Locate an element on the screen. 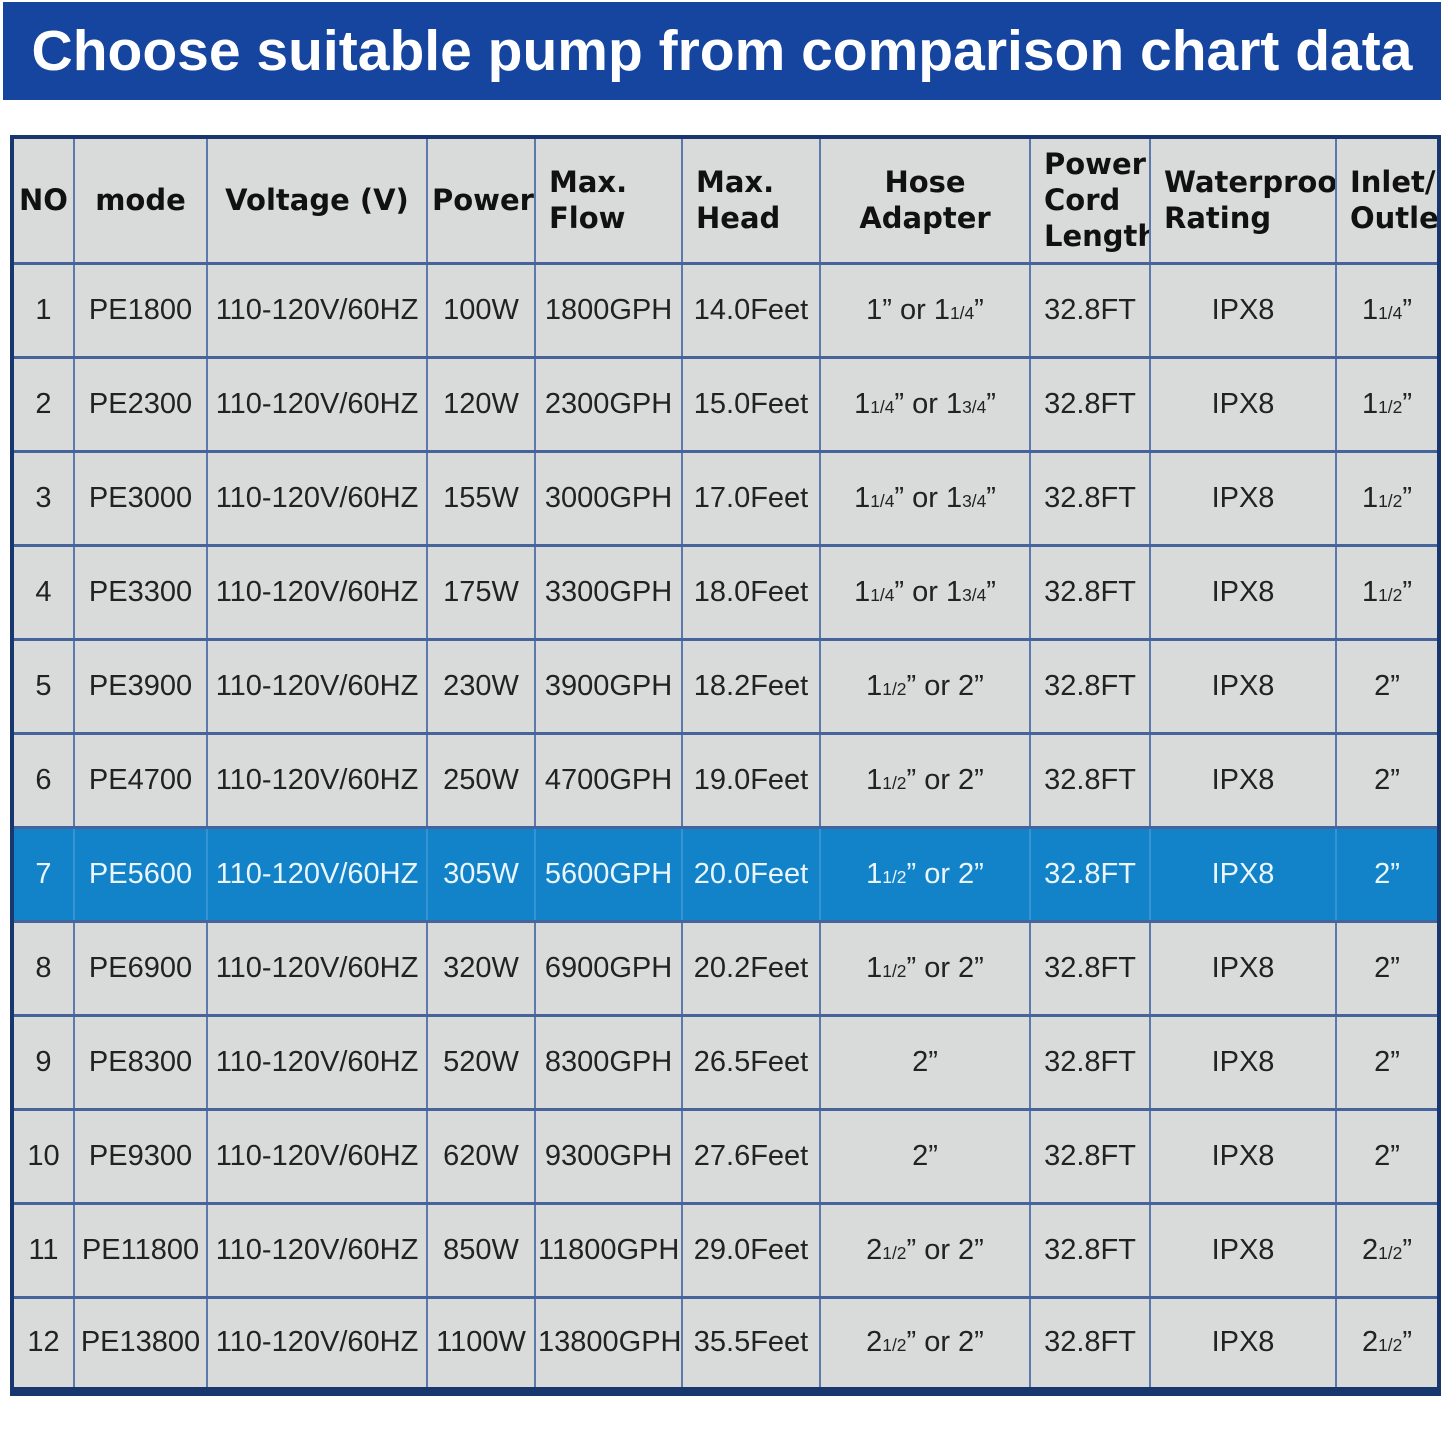  inlet_outlet-cell: 11/4” is located at coordinates (1387, 310).